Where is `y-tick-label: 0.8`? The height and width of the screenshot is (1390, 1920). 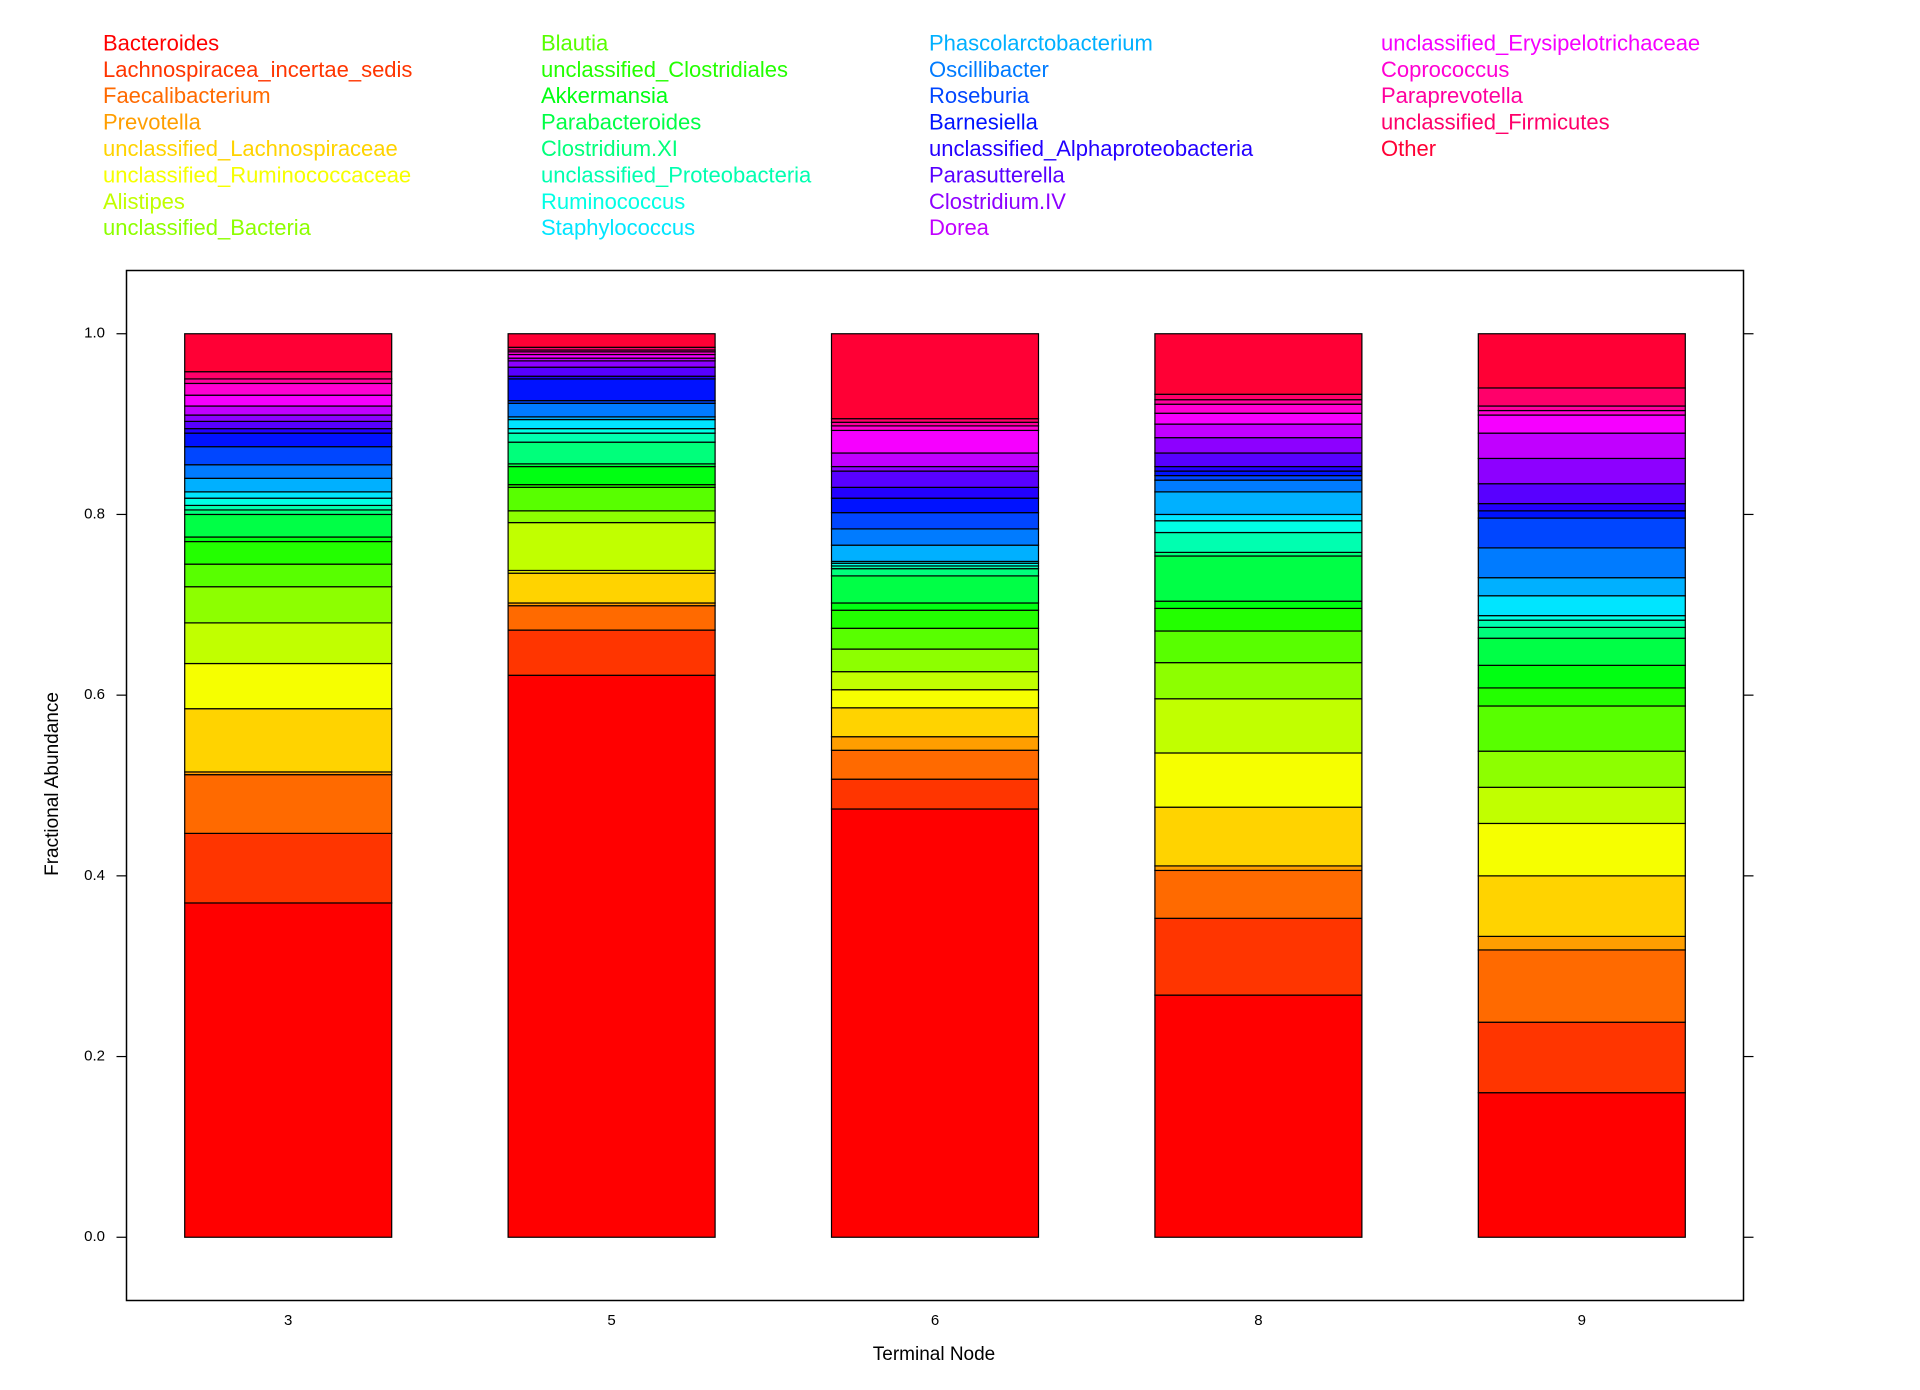 y-tick-label: 0.8 is located at coordinates (94, 513).